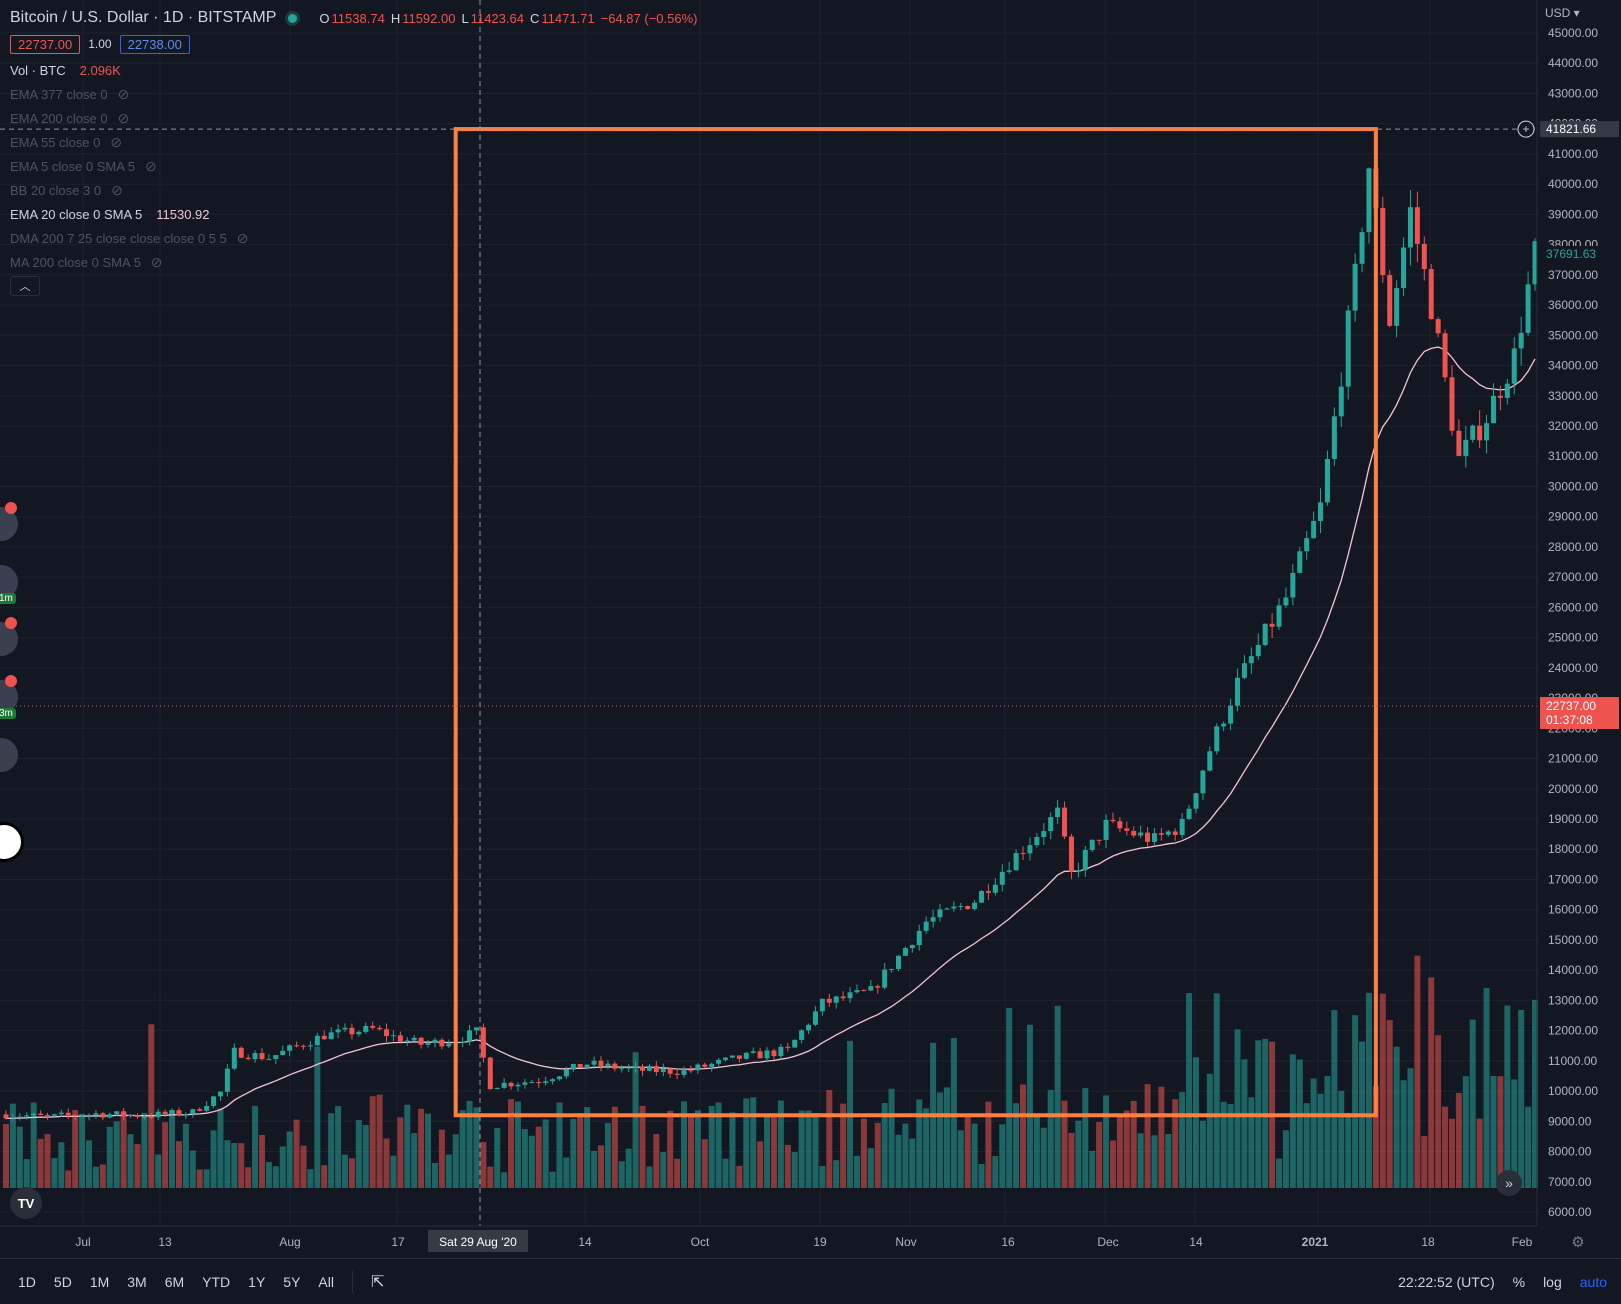 This screenshot has width=1621, height=1304. I want to click on timeframe-button: 3M, so click(137, 1281).